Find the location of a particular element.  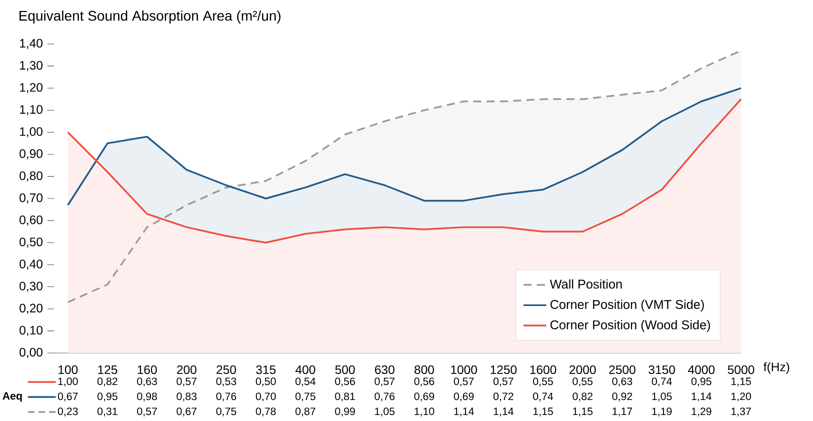

legend-label: Wall Position is located at coordinates (586, 284).